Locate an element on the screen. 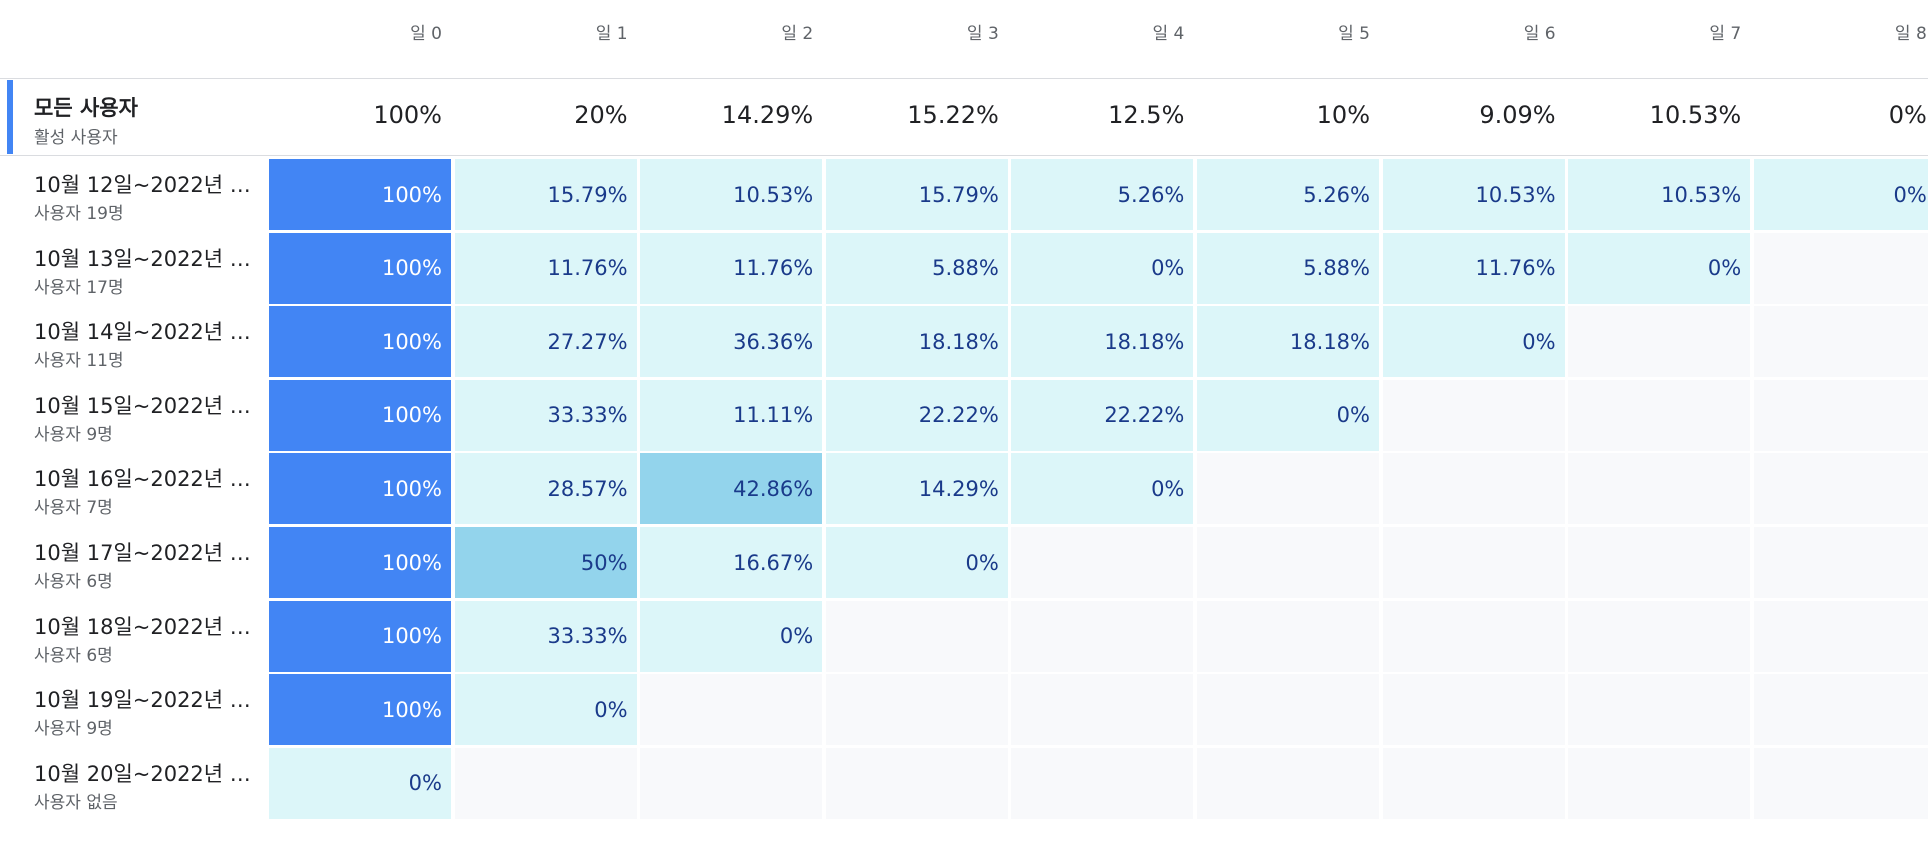 Image resolution: width=1928 pixels, height=842 pixels. summary-value: 0% is located at coordinates (1907, 115).